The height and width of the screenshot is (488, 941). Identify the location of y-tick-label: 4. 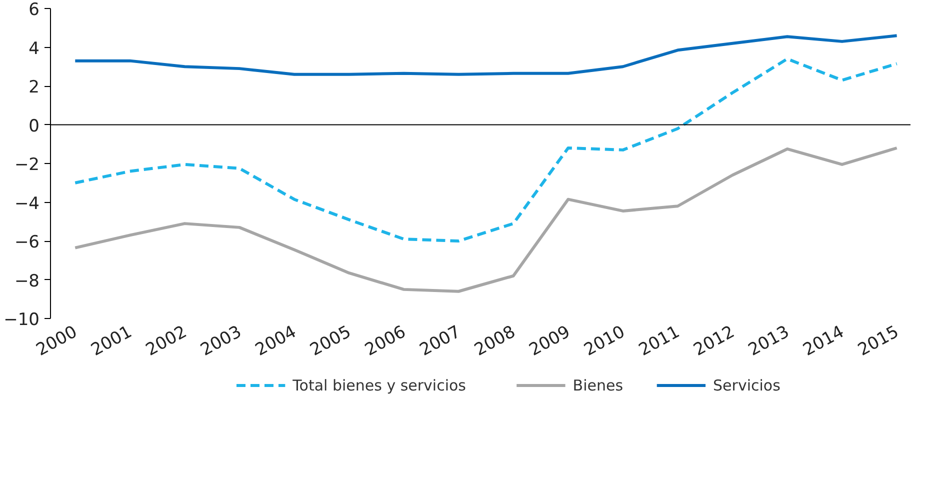
(34, 48).